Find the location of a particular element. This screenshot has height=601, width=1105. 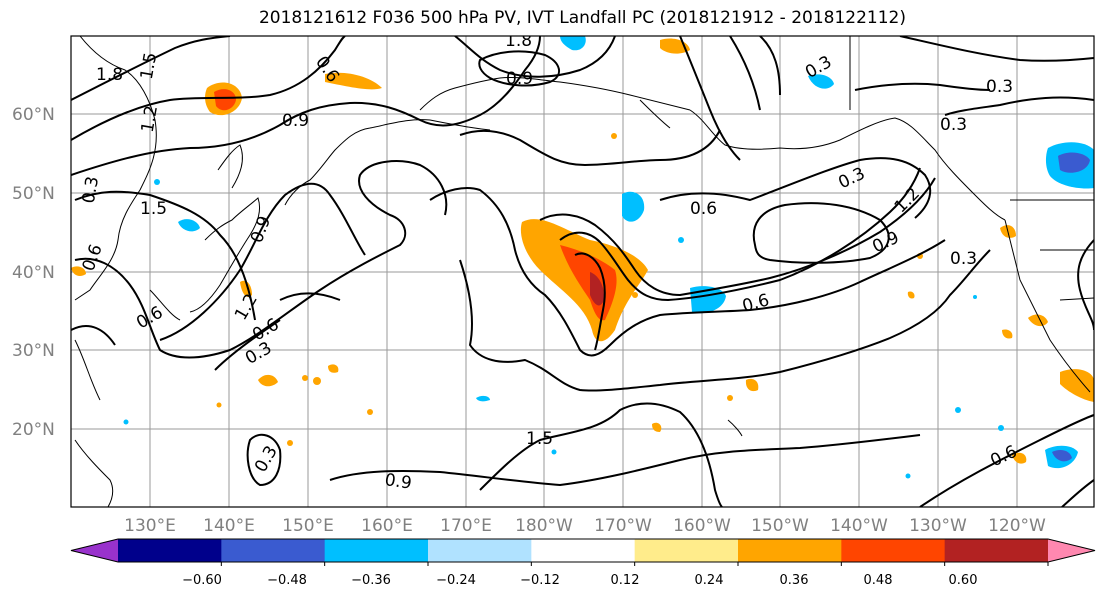

lon-label: 130°W is located at coordinates (938, 526).